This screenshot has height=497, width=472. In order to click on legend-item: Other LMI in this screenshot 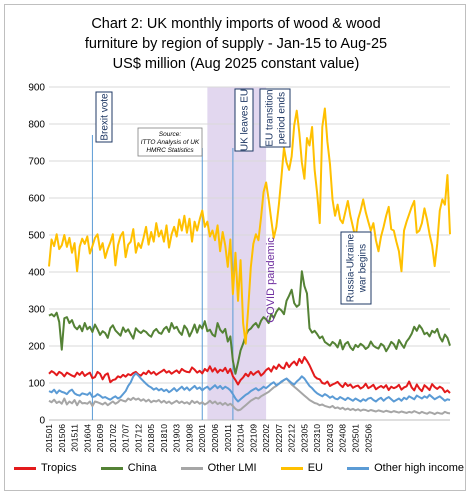, I will do `click(218, 468)`.